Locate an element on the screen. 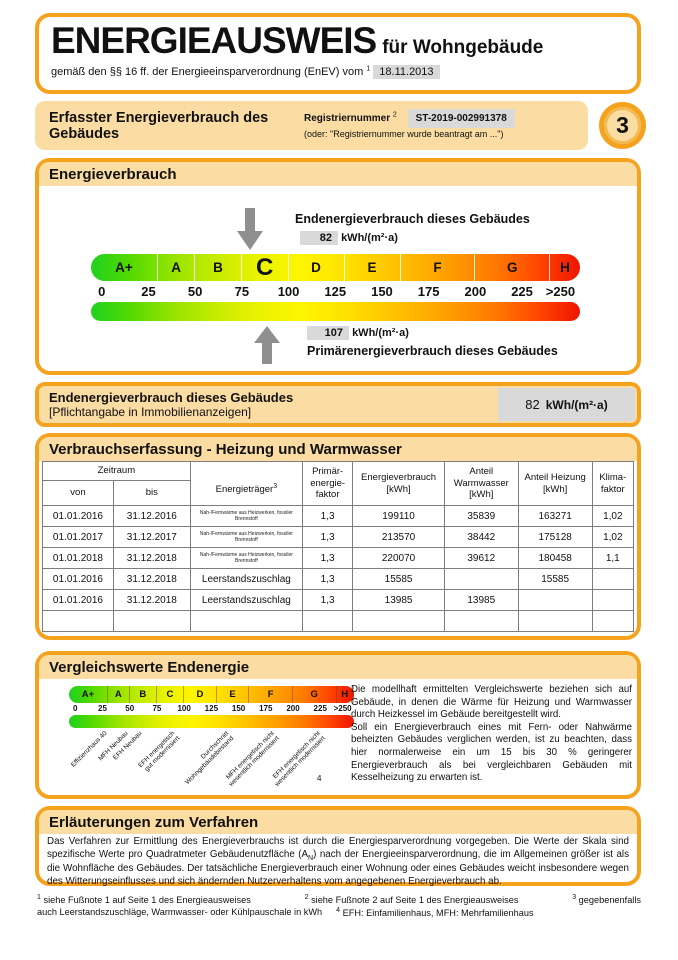 Image resolution: width=678 pixels, height=960 pixels. scale-tick-100: 100 is located at coordinates (184, 708).